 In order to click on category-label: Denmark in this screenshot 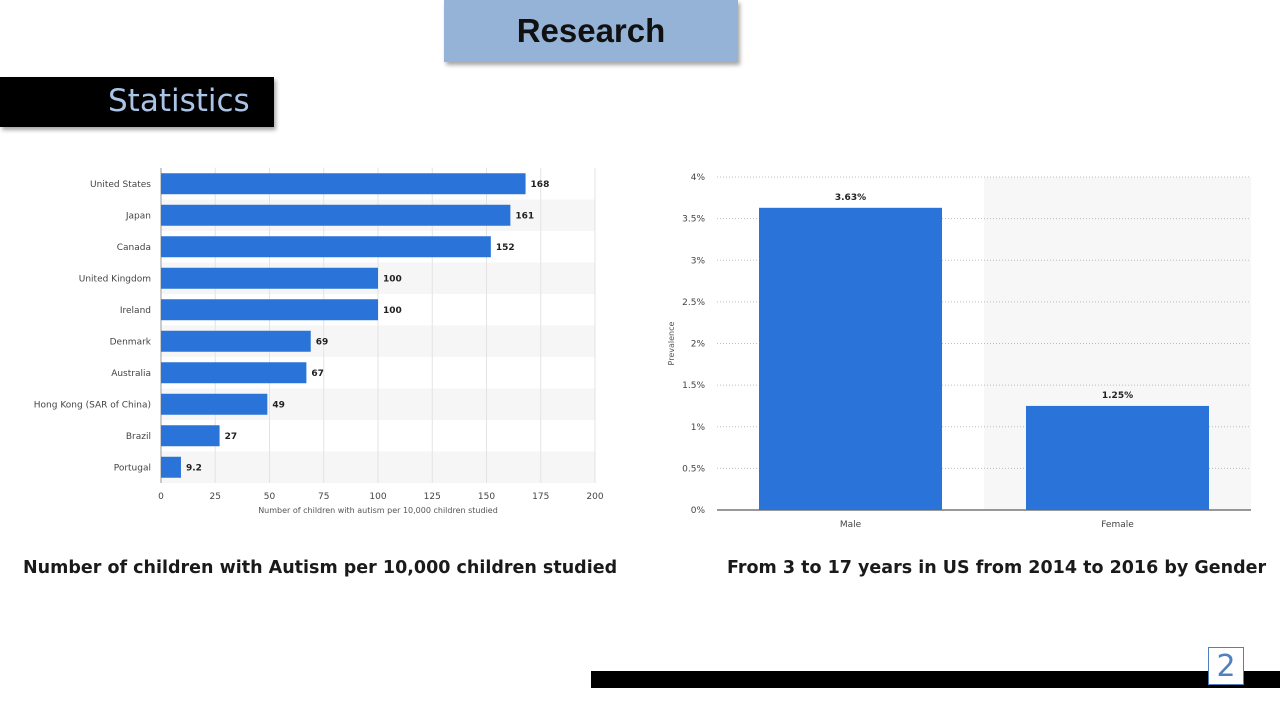, I will do `click(131, 342)`.